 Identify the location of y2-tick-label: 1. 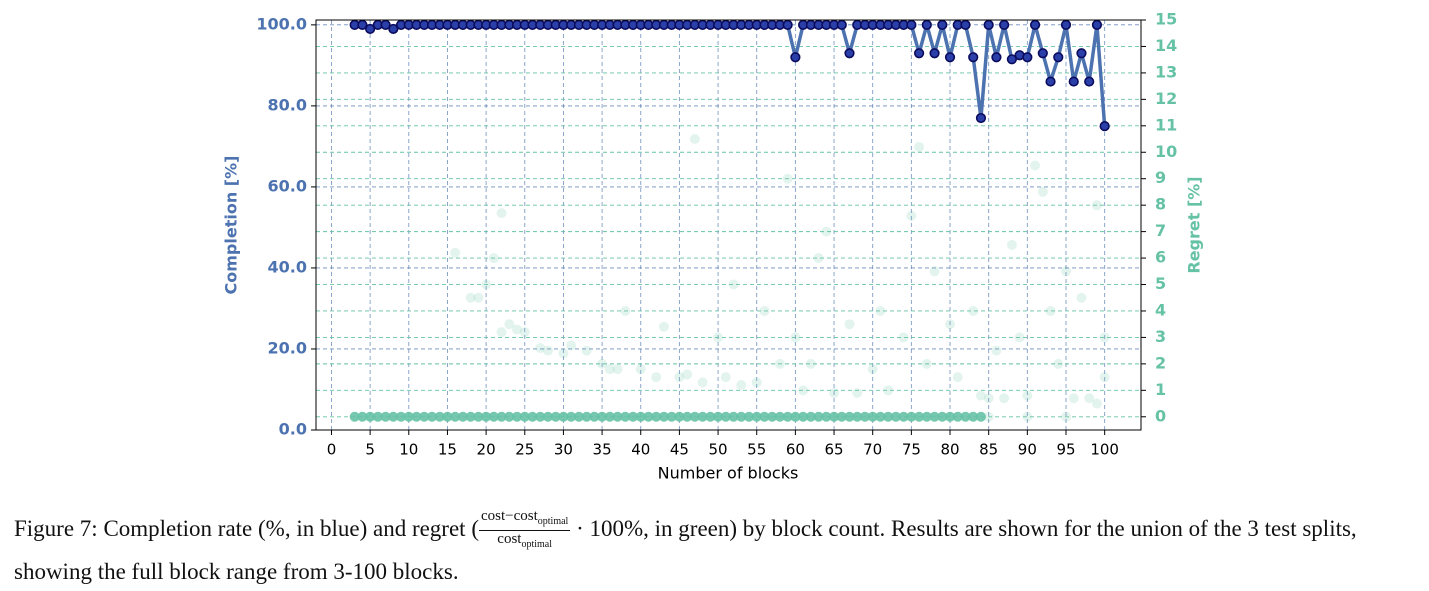
(1160, 389).